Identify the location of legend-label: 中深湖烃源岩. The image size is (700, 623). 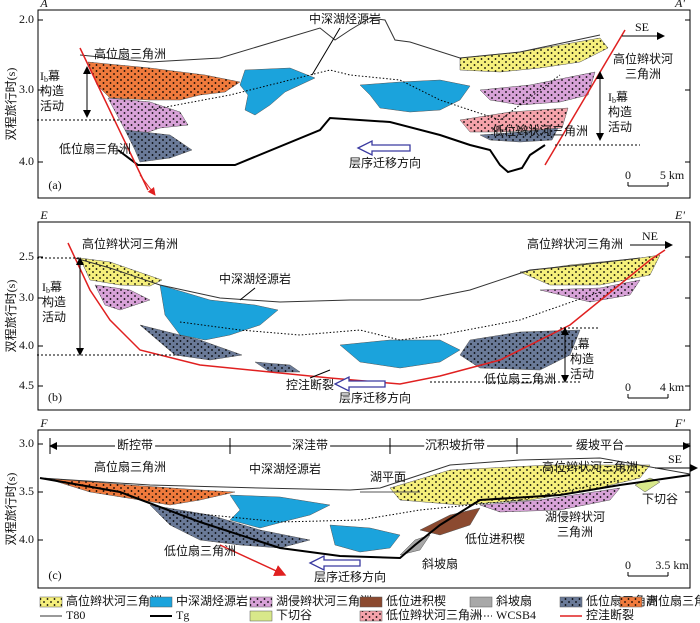
(212, 600).